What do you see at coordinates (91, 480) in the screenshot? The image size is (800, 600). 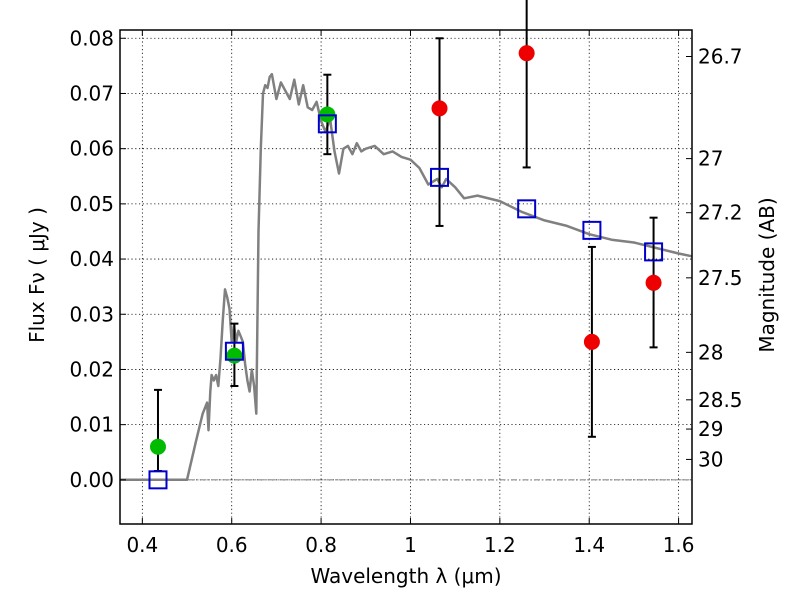 I see `y-tick-label: 0.00` at bounding box center [91, 480].